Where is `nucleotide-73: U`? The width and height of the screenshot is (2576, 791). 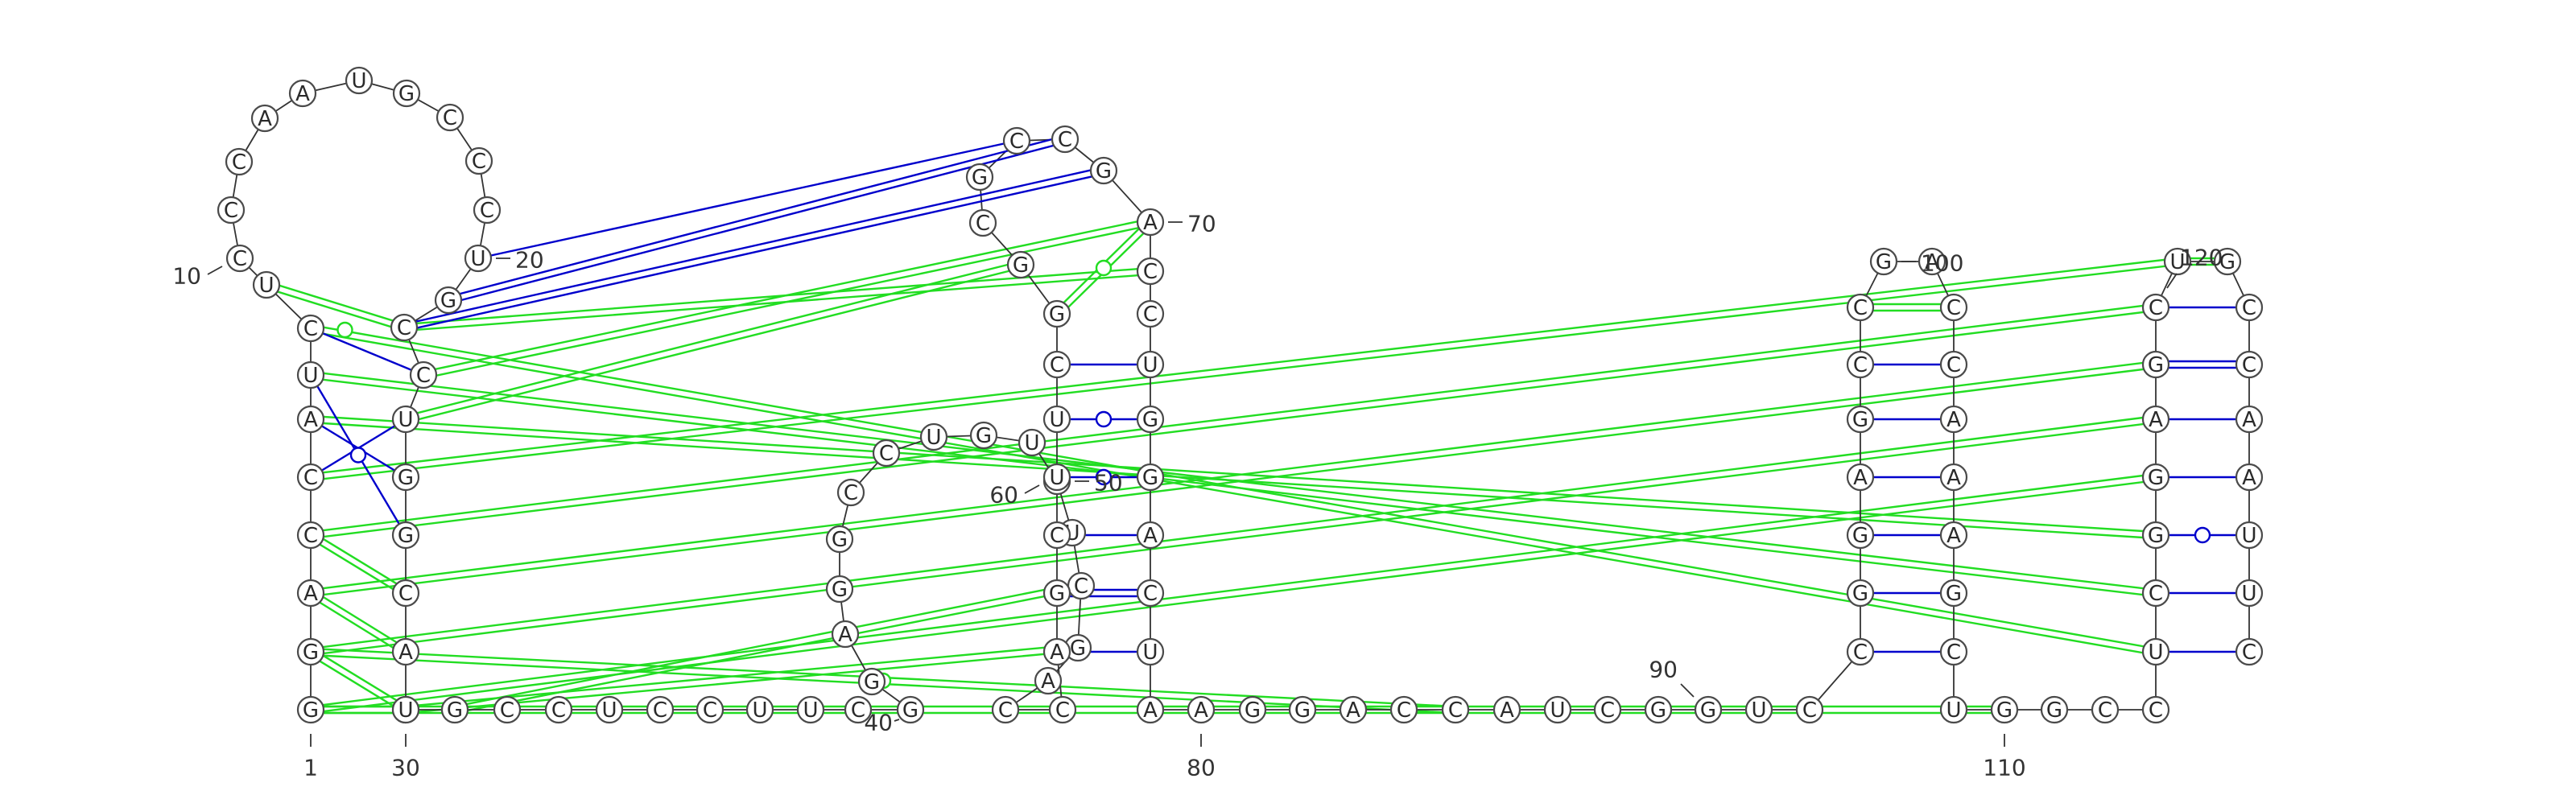 nucleotide-73: U is located at coordinates (1150, 364).